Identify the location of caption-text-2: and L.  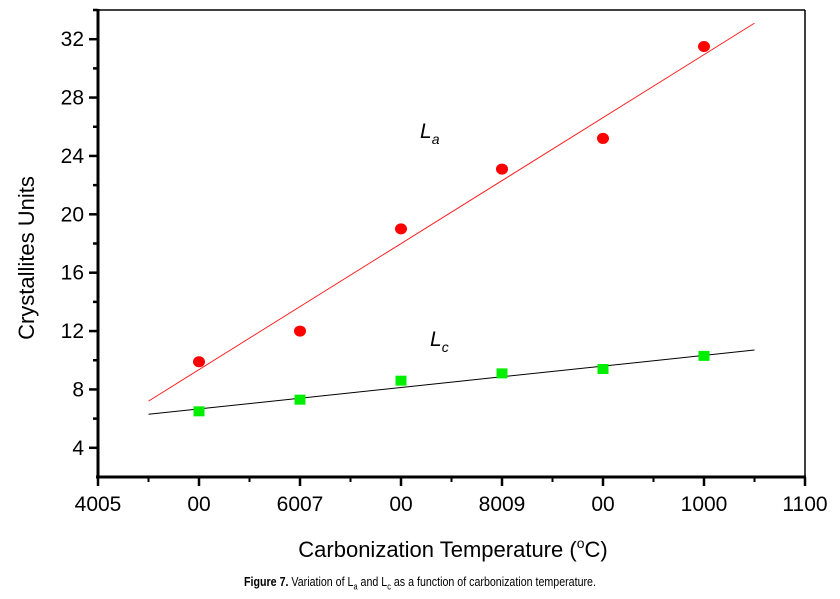
(372, 581).